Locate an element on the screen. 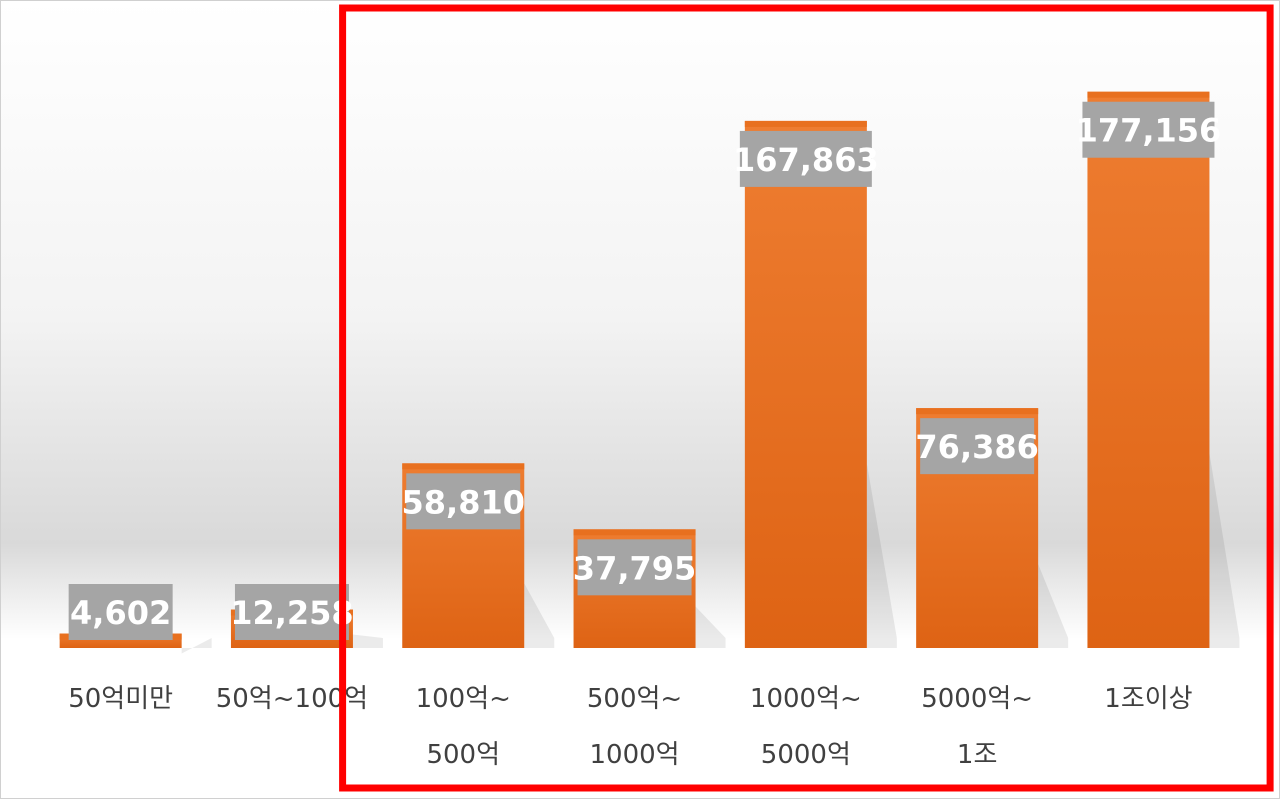 This screenshot has width=1280, height=799. data-label: 167,863 is located at coordinates (806, 160).